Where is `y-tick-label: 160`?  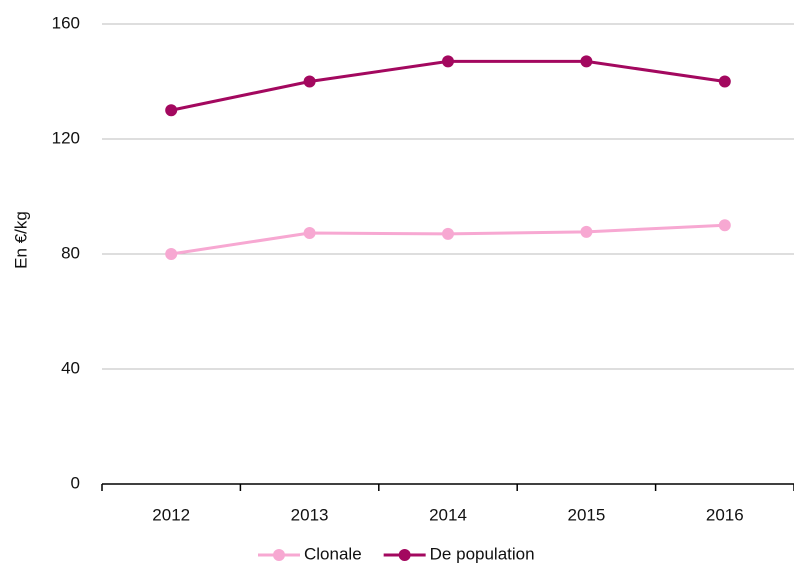 y-tick-label: 160 is located at coordinates (66, 22).